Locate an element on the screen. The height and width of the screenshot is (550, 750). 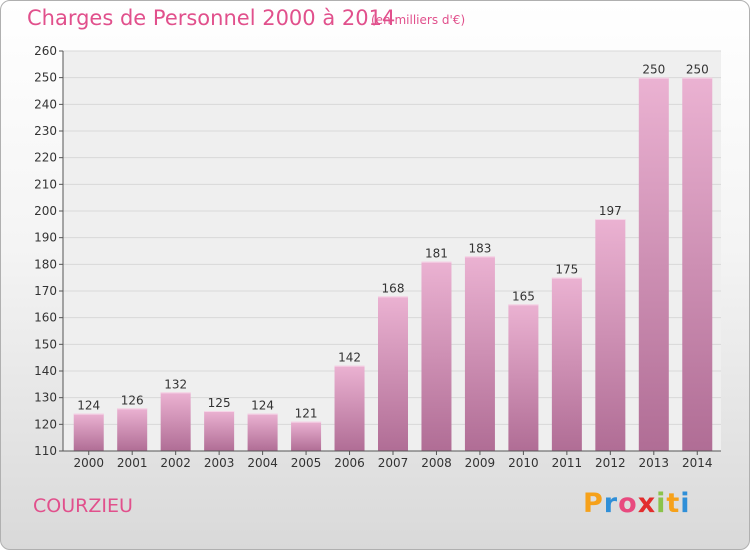
x-tick-label-2012: 2012 is located at coordinates (610, 463).